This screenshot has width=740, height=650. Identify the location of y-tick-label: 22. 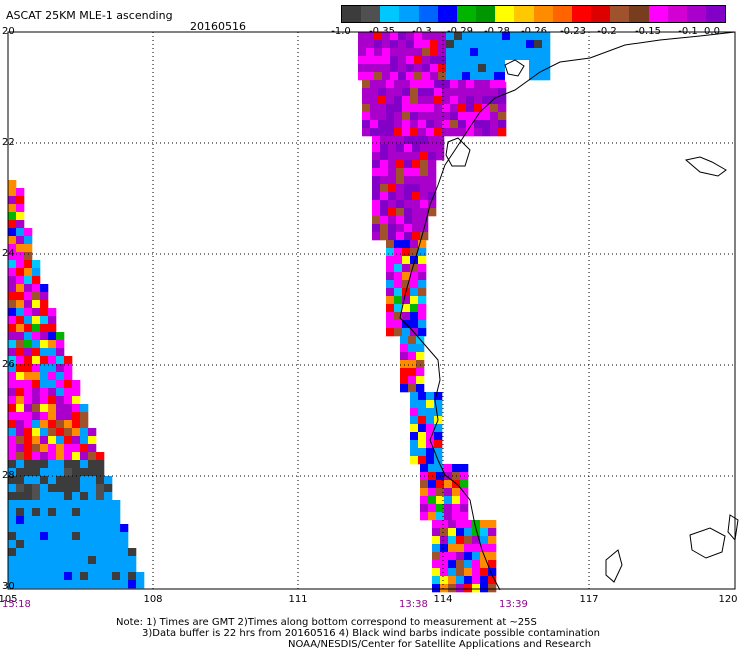
(8, 142).